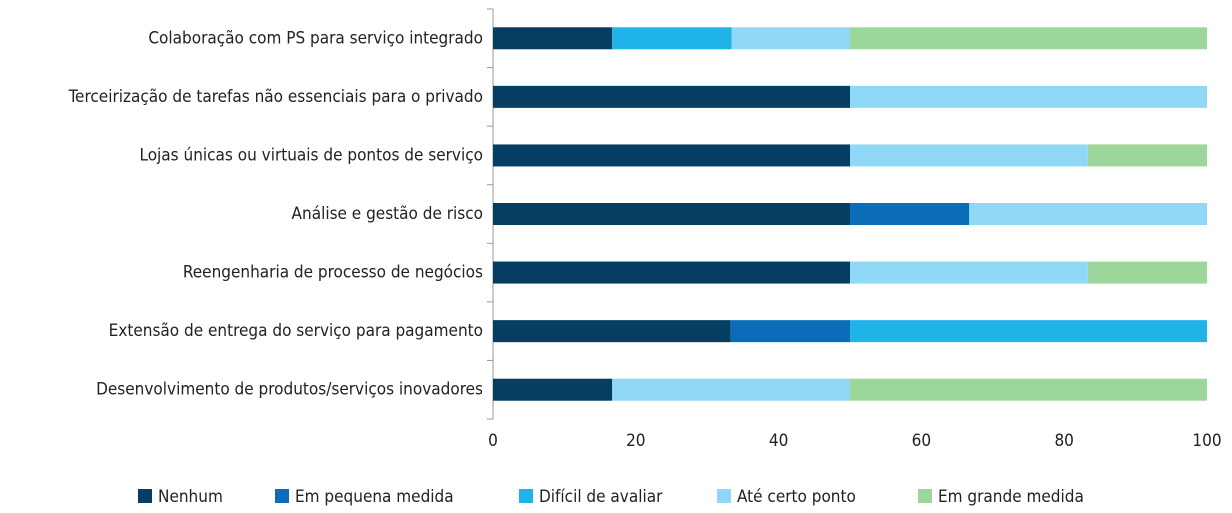 This screenshot has width=1232, height=513. I want to click on legend-label: Difícil de avaliar, so click(601, 497).